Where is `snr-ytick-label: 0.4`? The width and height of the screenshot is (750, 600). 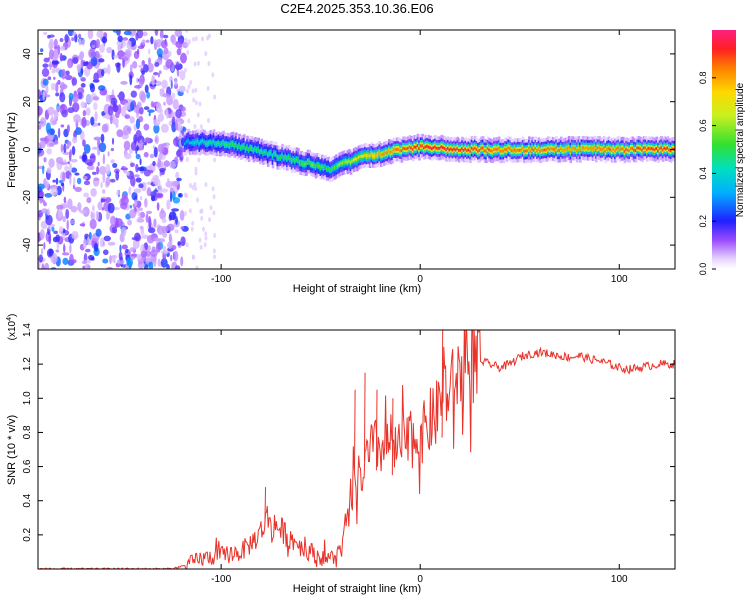 snr-ytick-label: 0.4 is located at coordinates (27, 500).